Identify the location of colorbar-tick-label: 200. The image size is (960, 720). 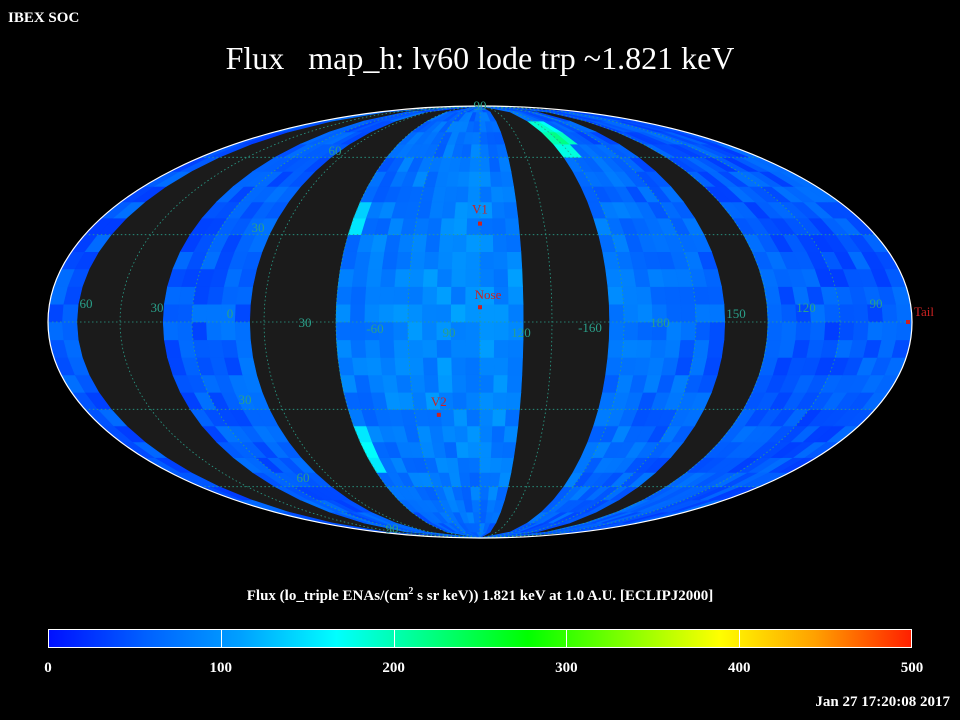
(393, 668).